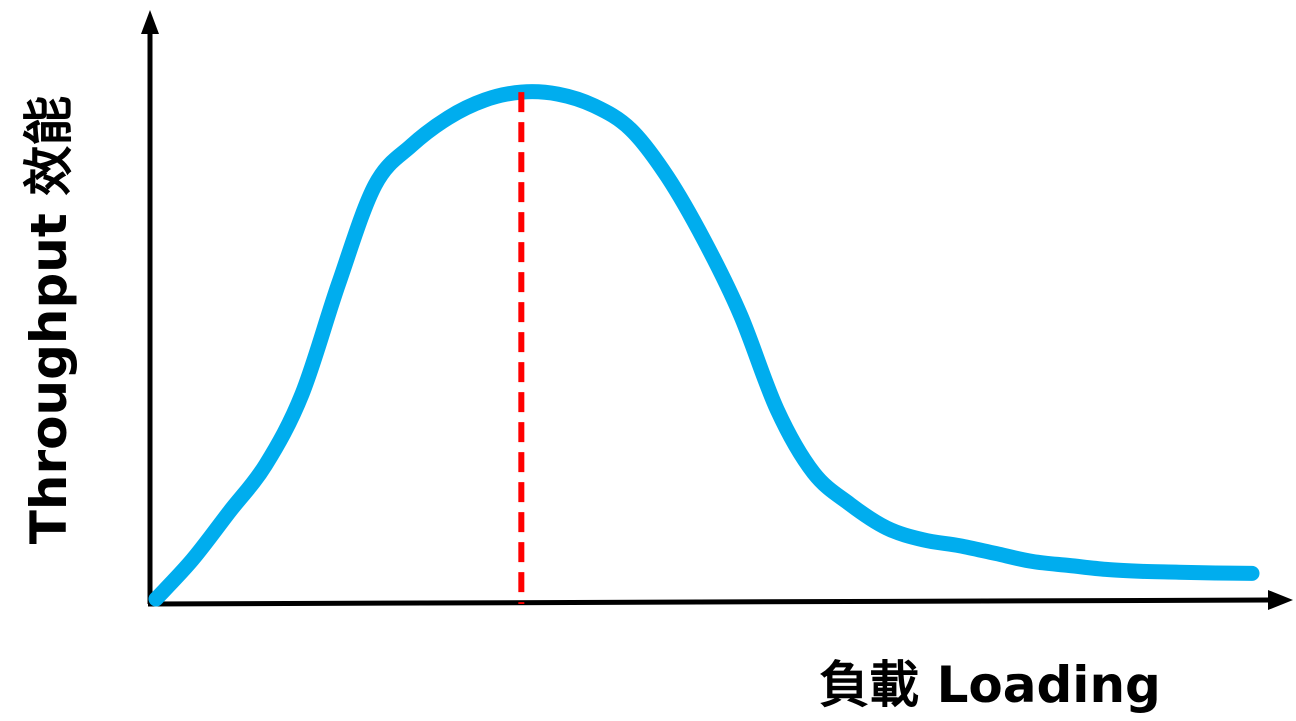 The width and height of the screenshot is (1296, 721). I want to click on x-axis-arrowhead, so click(1280, 600).